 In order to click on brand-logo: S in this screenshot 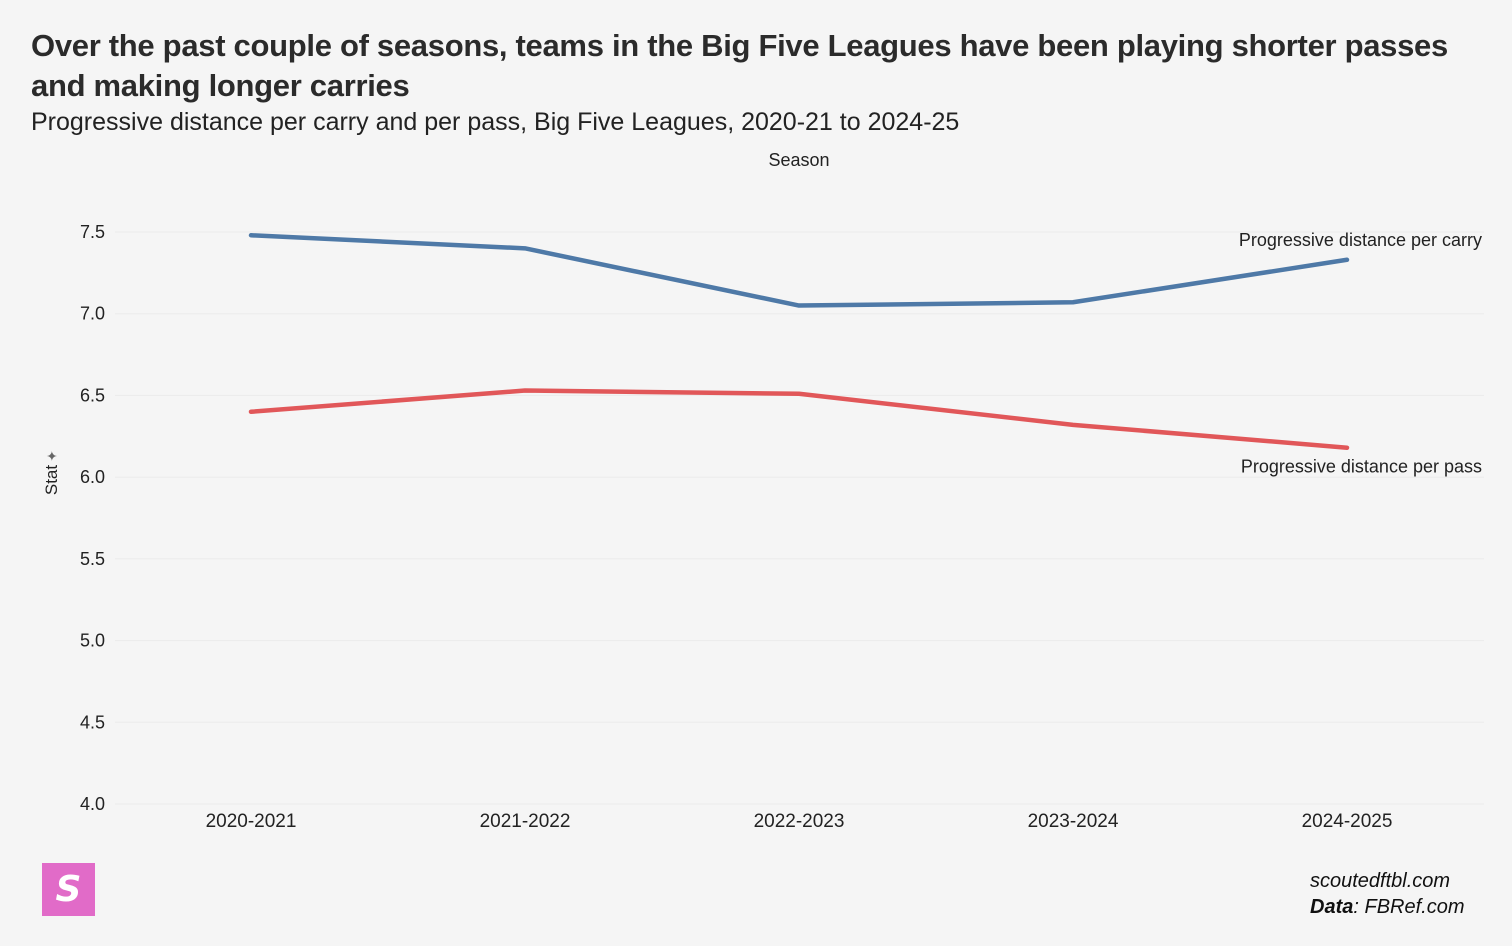, I will do `click(68, 889)`.